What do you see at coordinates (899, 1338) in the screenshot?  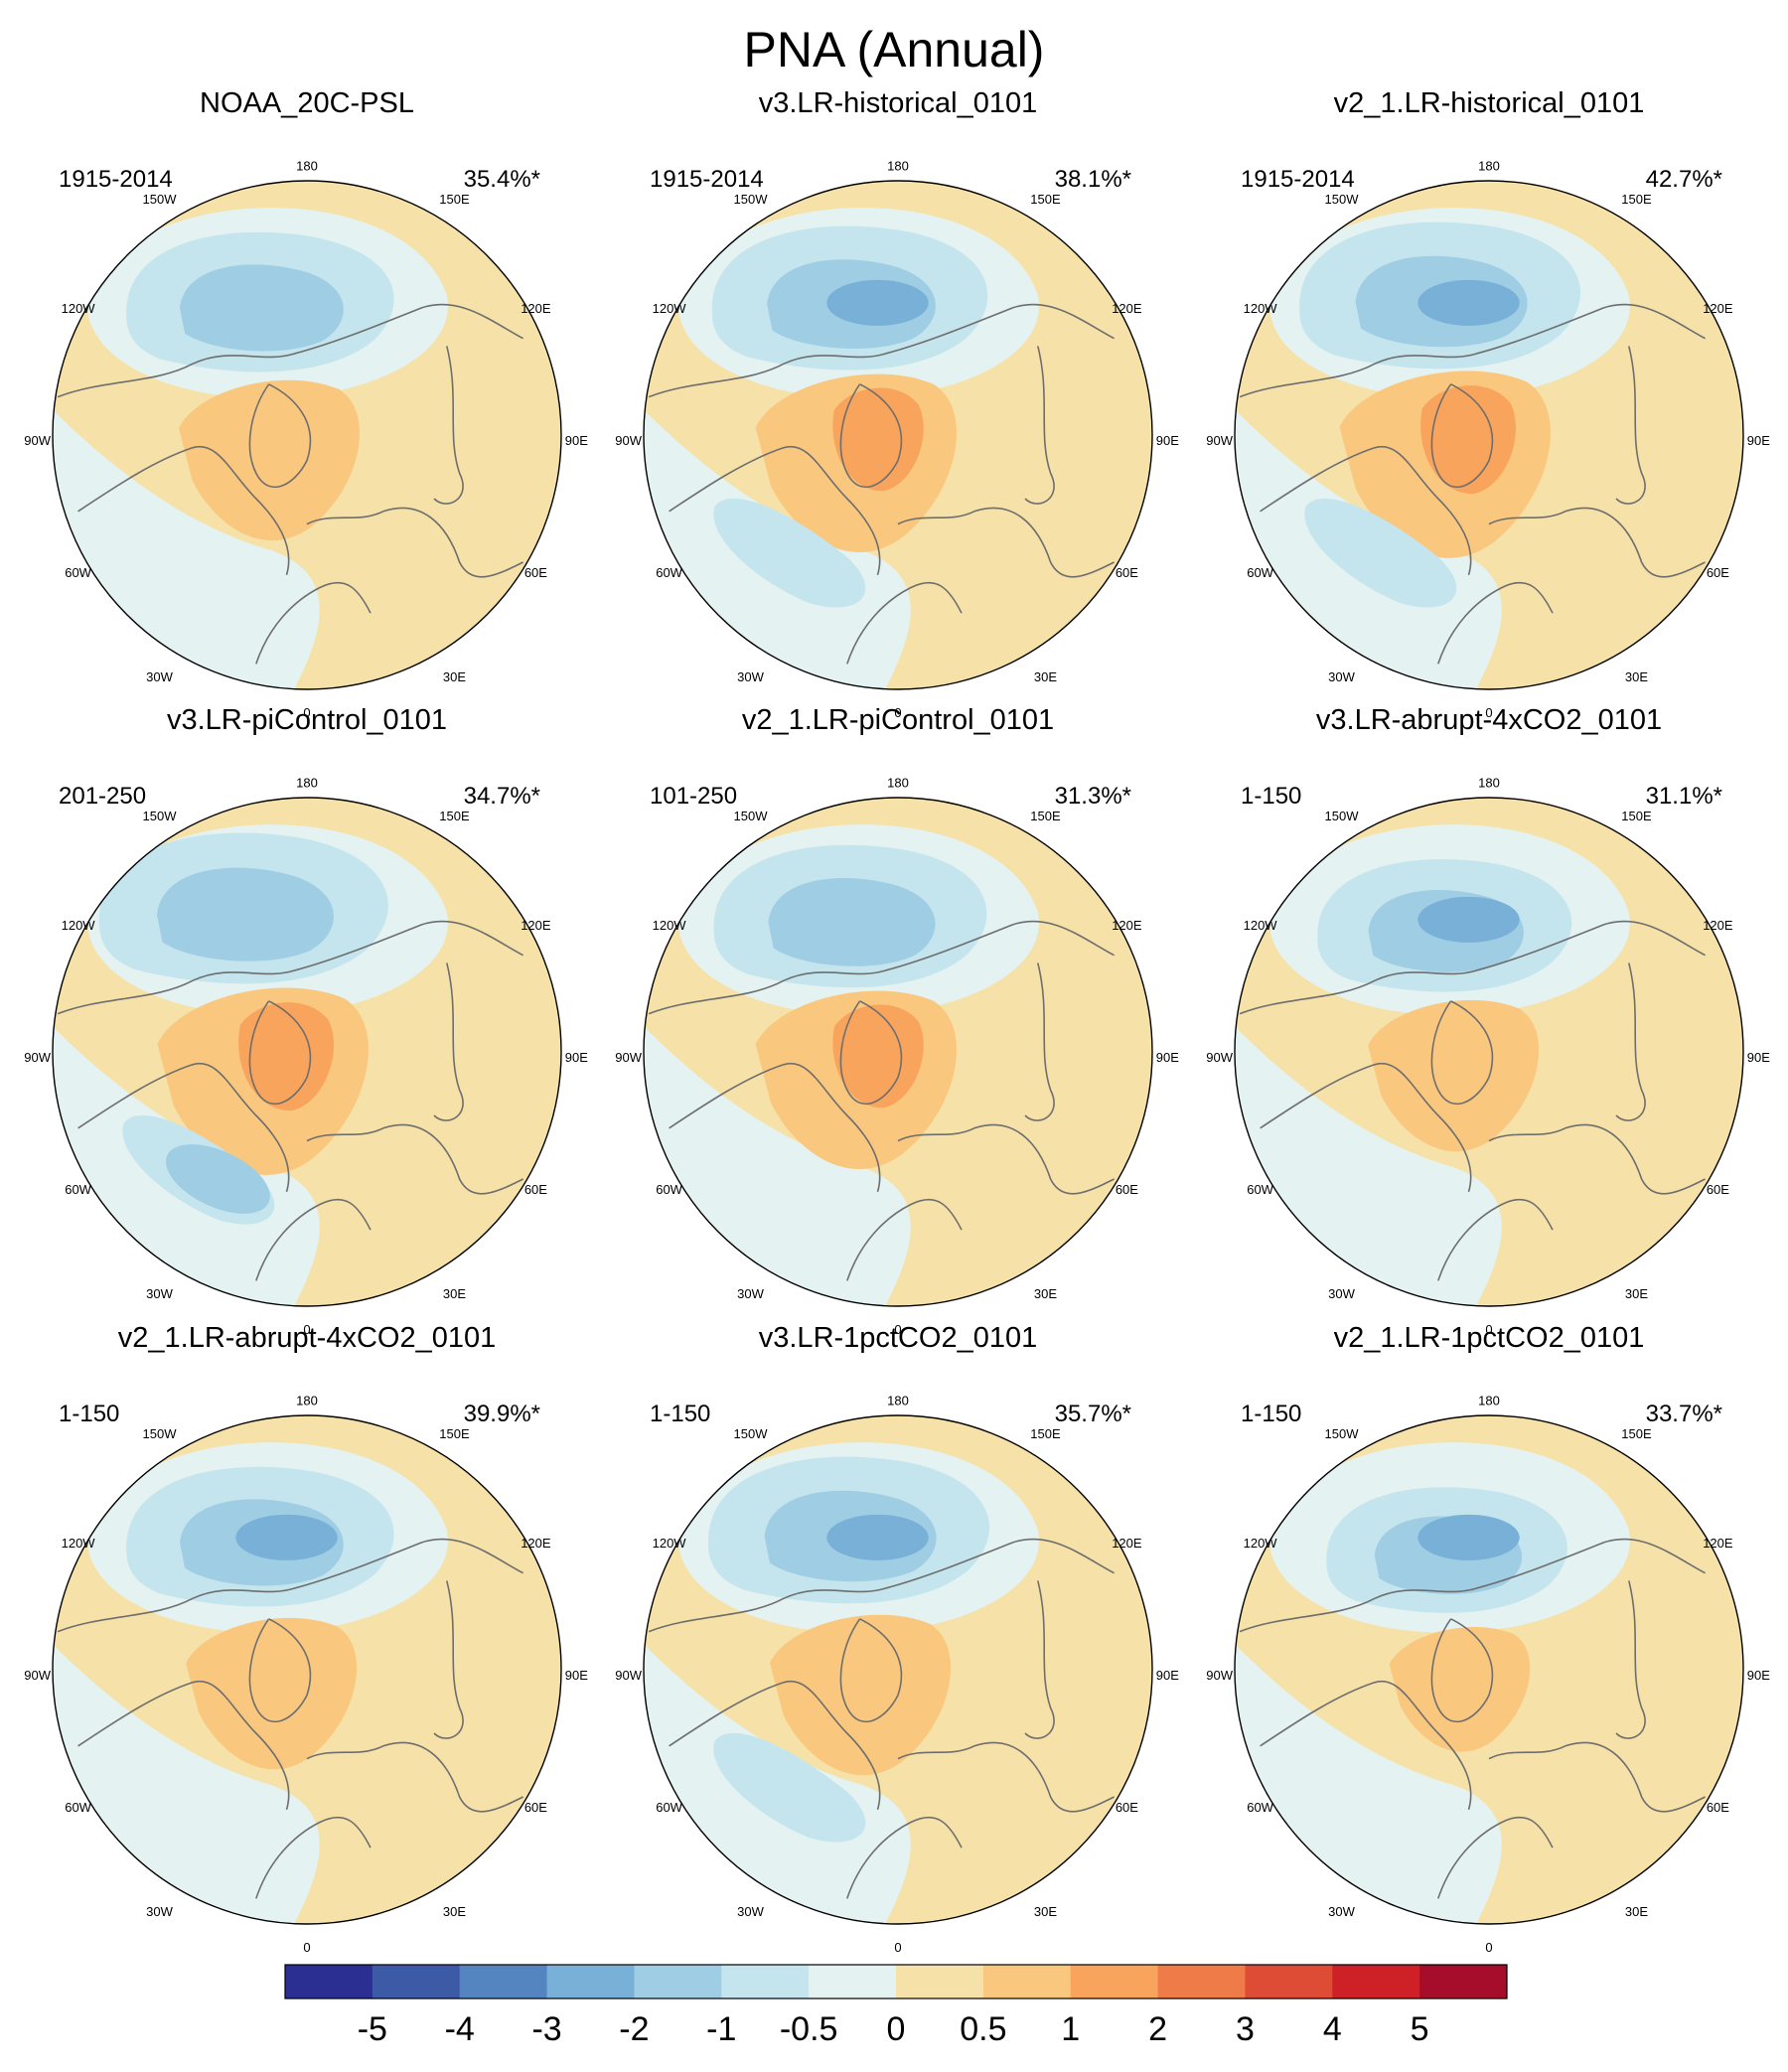 I see `panel-title: v3.LR-1pctCO2_0101` at bounding box center [899, 1338].